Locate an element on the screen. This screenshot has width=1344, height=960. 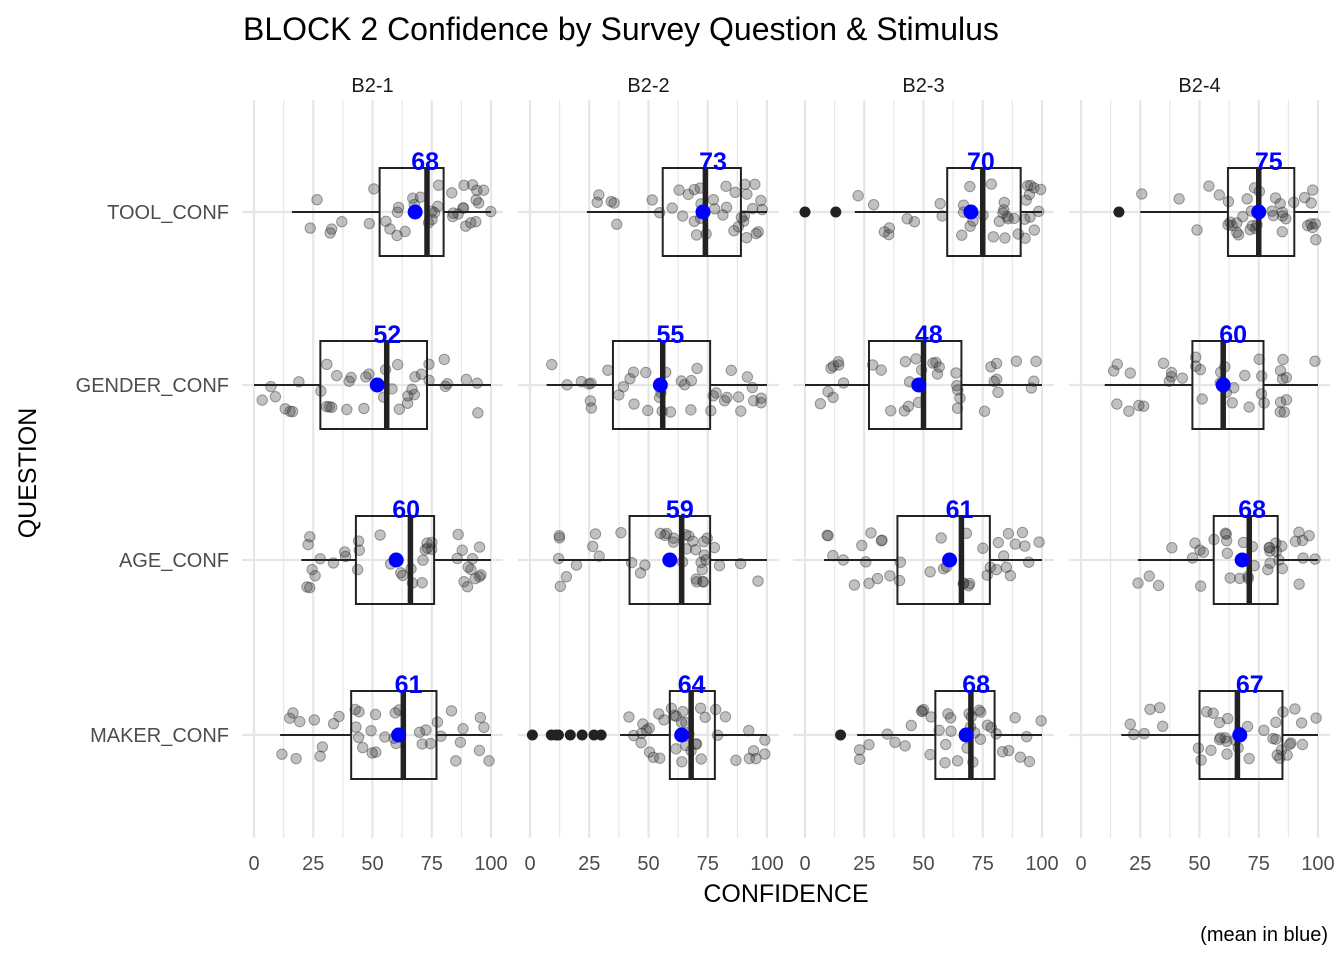
x-tick-label: 100 is located at coordinates (490, 864).